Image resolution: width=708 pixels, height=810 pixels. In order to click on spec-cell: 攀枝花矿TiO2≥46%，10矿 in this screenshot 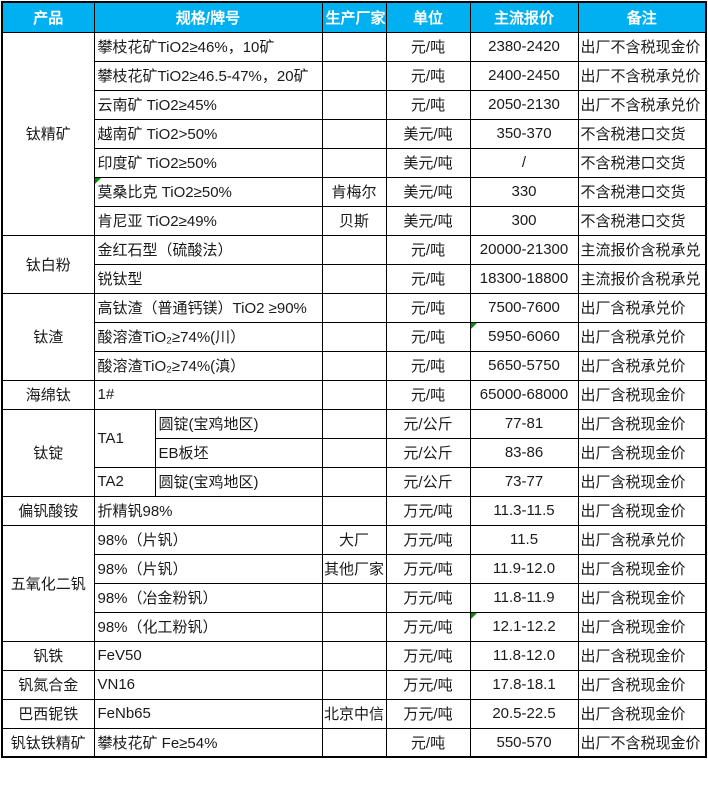, I will do `click(208, 46)`.